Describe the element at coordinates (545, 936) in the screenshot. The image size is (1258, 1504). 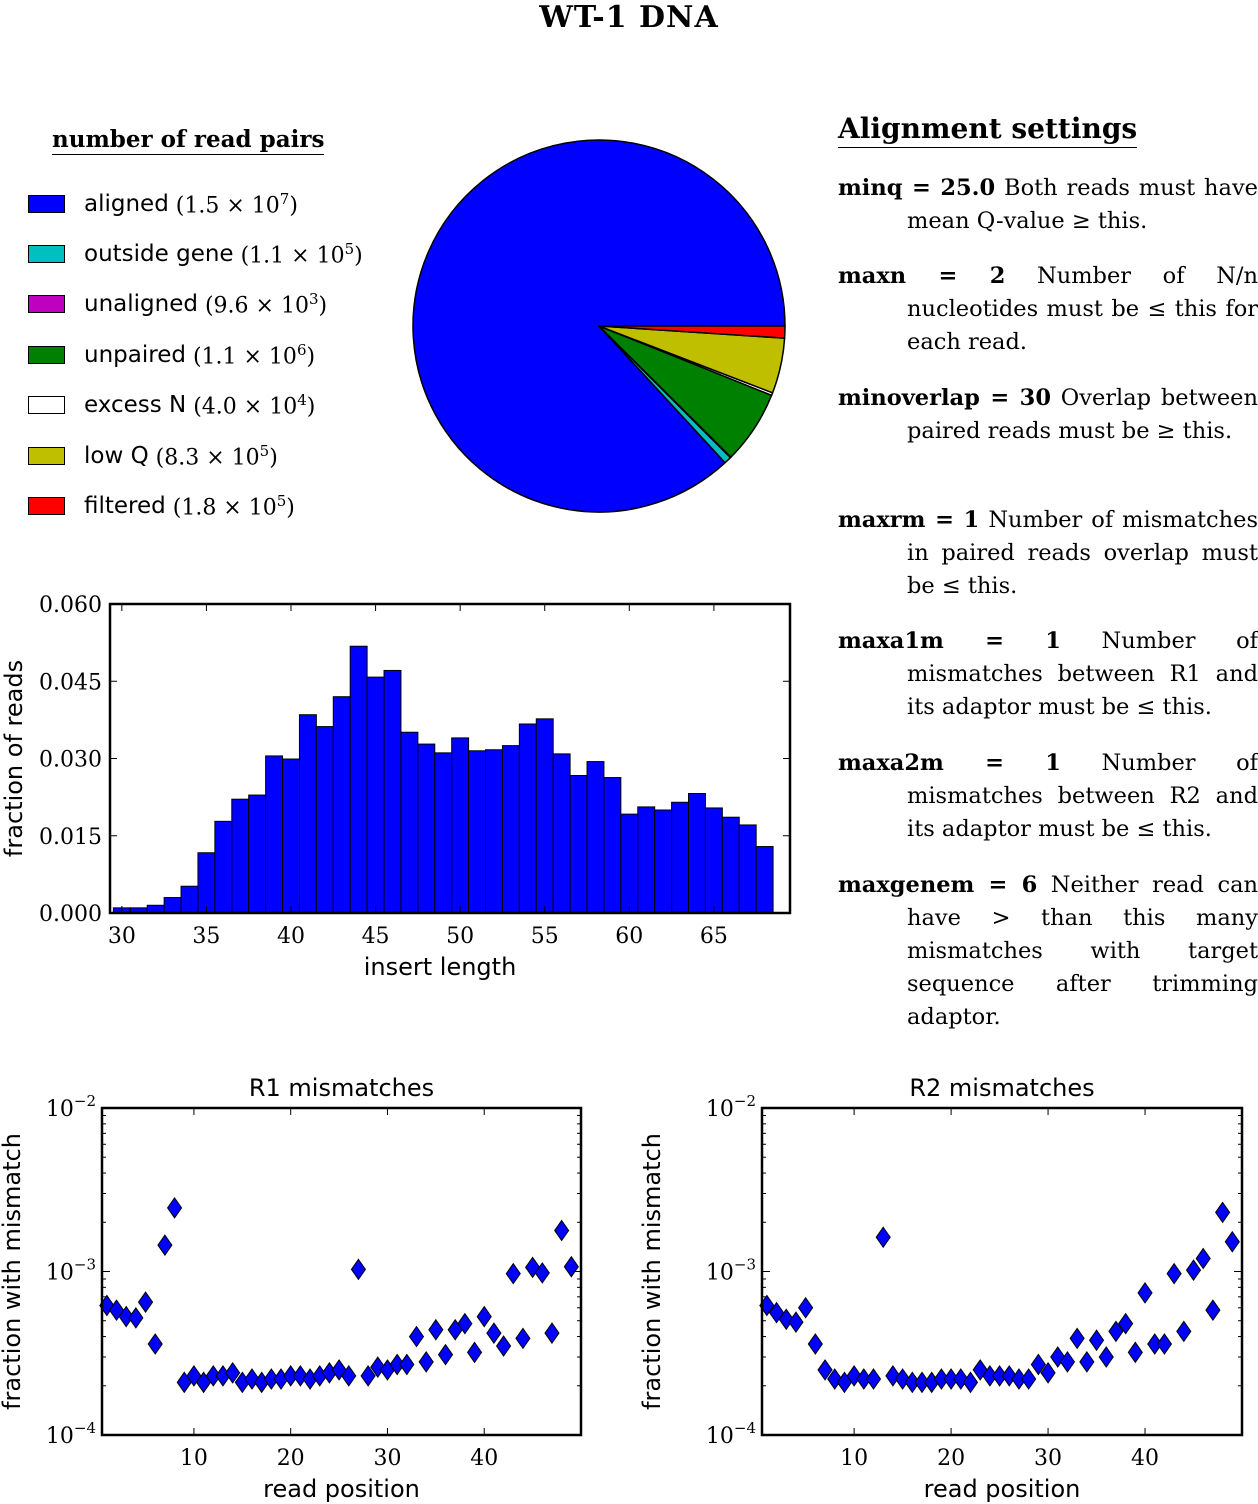
I see `x-tick-label: 55` at that location.